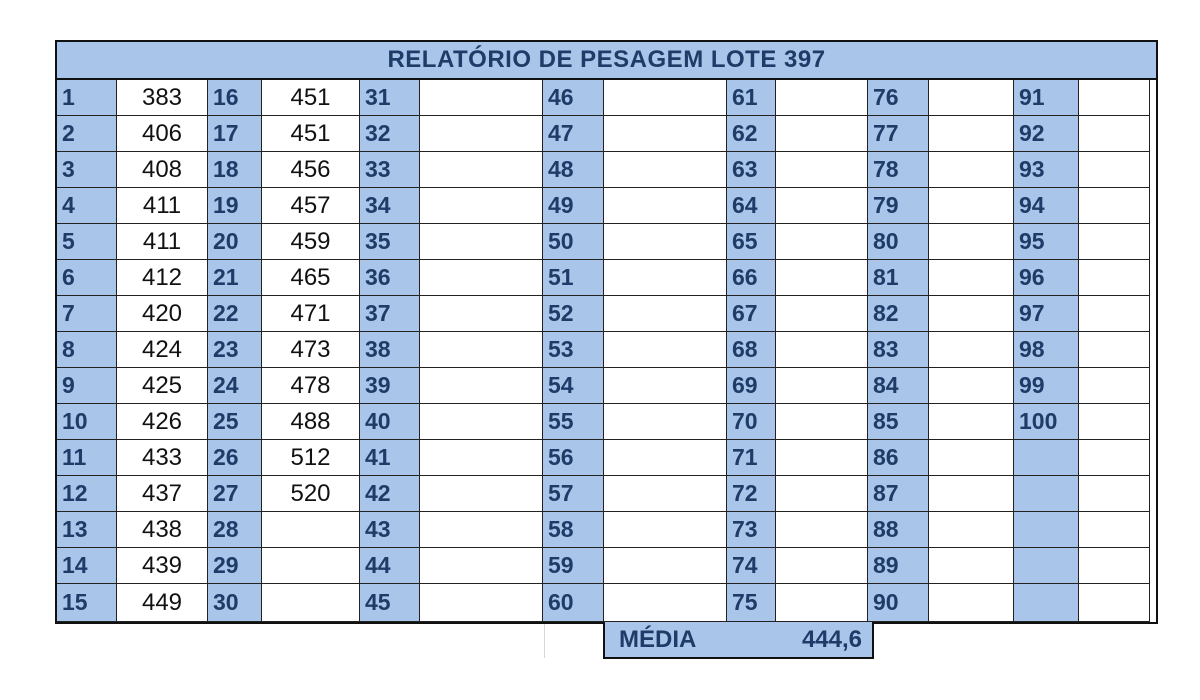  What do you see at coordinates (898, 206) in the screenshot?
I see `item-number-cell: 79` at bounding box center [898, 206].